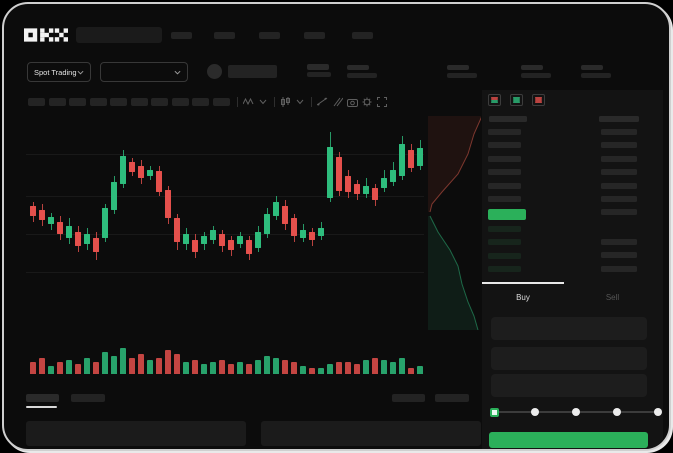 Image resolution: width=673 pixels, height=453 pixels. Describe the element at coordinates (46, 35) in the screenshot. I see `okx-logo` at that location.